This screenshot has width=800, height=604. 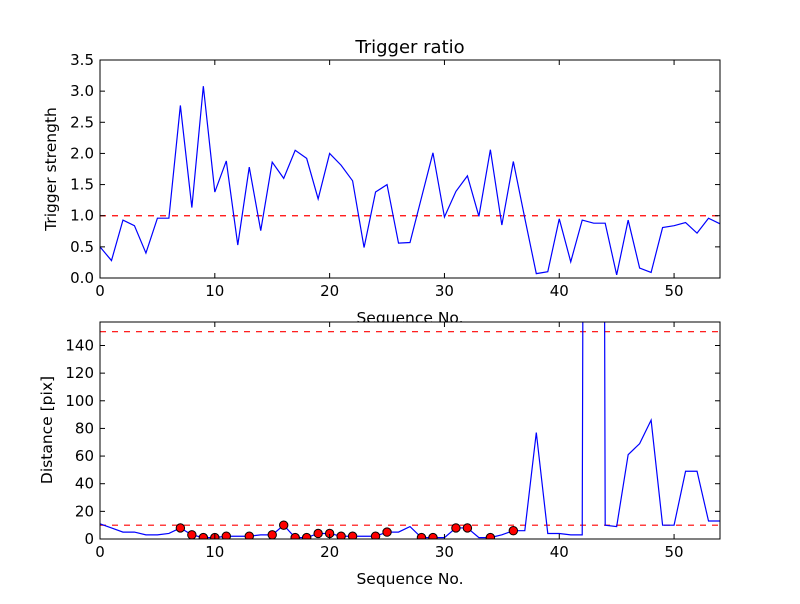 What do you see at coordinates (84, 484) in the screenshot?
I see `y-tick-label: 40` at bounding box center [84, 484].